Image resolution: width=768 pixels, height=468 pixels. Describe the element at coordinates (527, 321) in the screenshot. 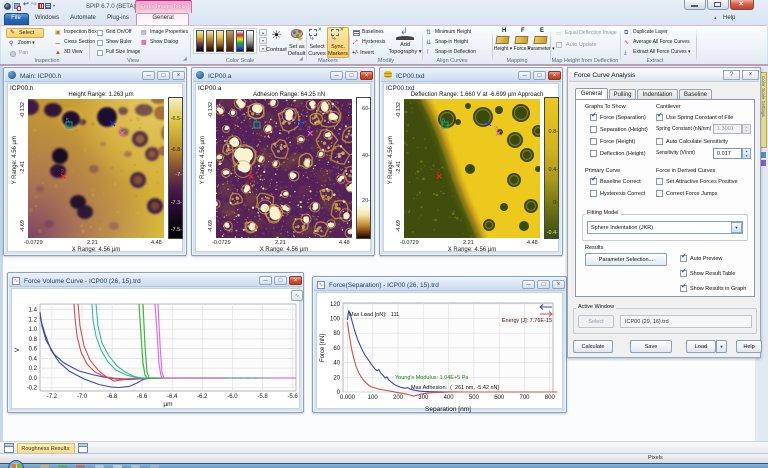

I see `svg-text: Energy [J]: 7.76E-15` at that location.